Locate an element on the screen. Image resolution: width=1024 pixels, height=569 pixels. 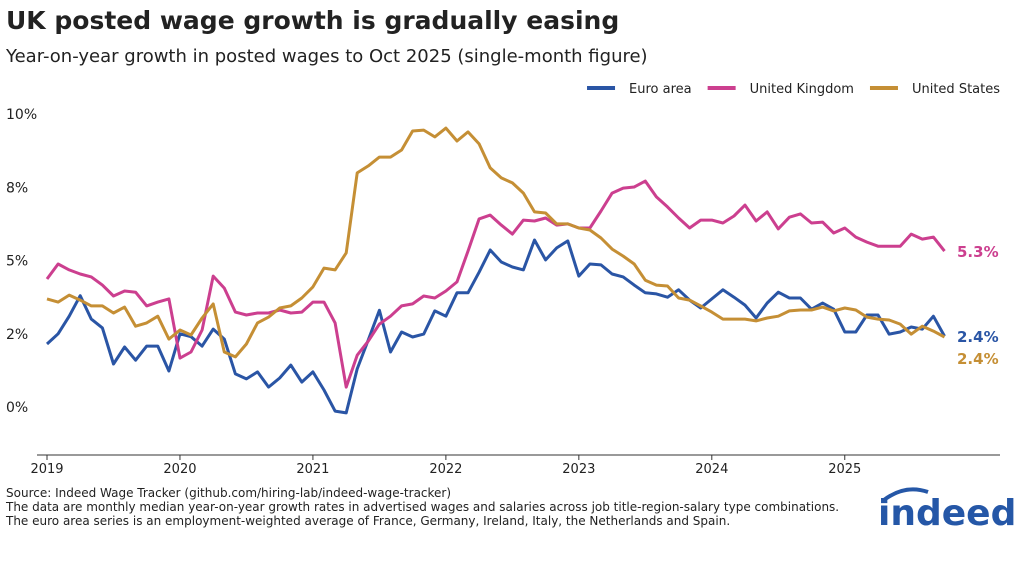
y-tick-label: 5% is located at coordinates (17, 262).